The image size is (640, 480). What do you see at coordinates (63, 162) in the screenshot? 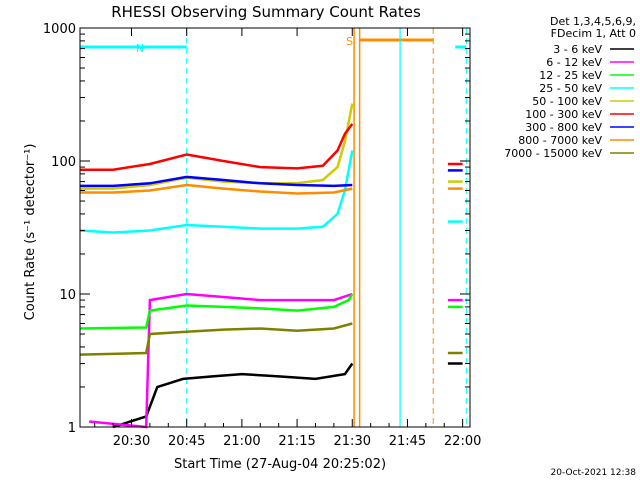
I see `y-tick-label: 100` at bounding box center [63, 162].